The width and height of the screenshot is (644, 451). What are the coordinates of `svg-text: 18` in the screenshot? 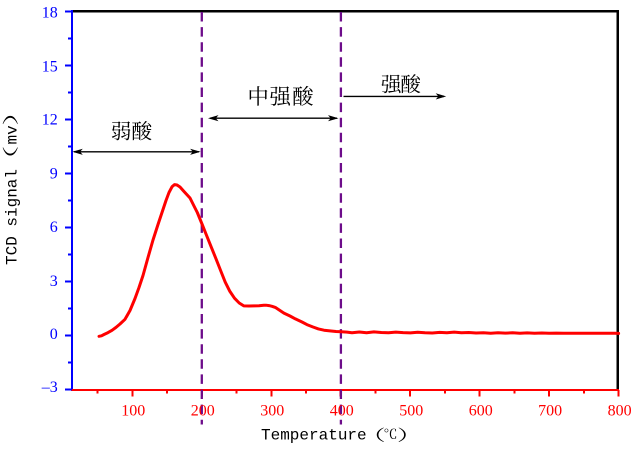 It's located at (50, 12).